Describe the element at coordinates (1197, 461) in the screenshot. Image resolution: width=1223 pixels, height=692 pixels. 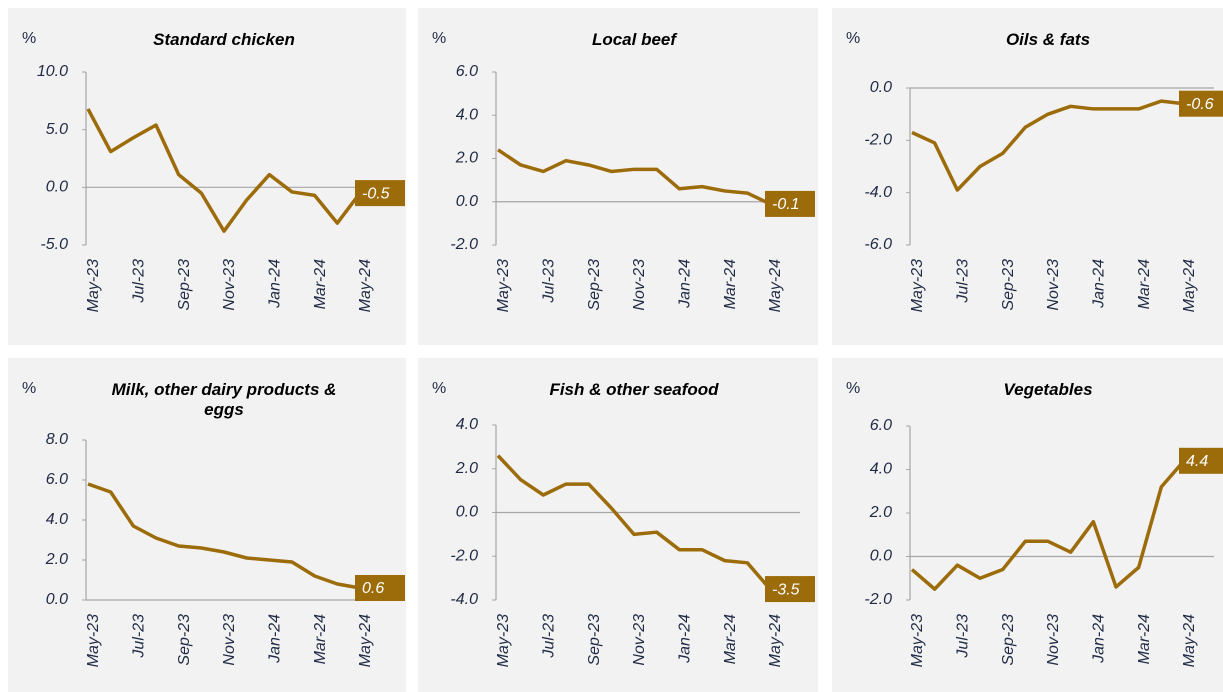
I see `end-label: 4.4` at that location.